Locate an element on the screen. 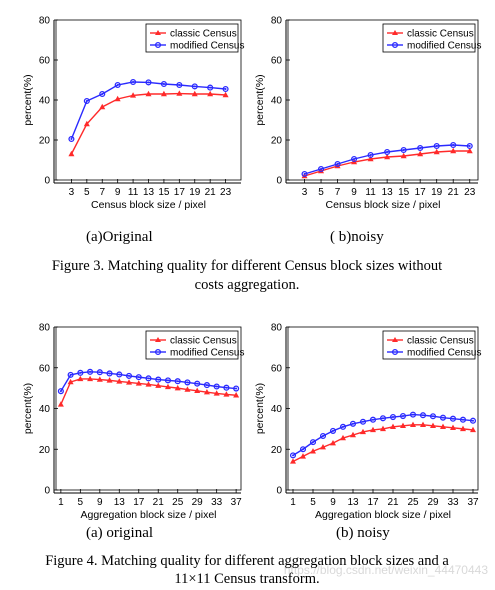 The image size is (495, 590). x-tick-label: 23 is located at coordinates (470, 192).